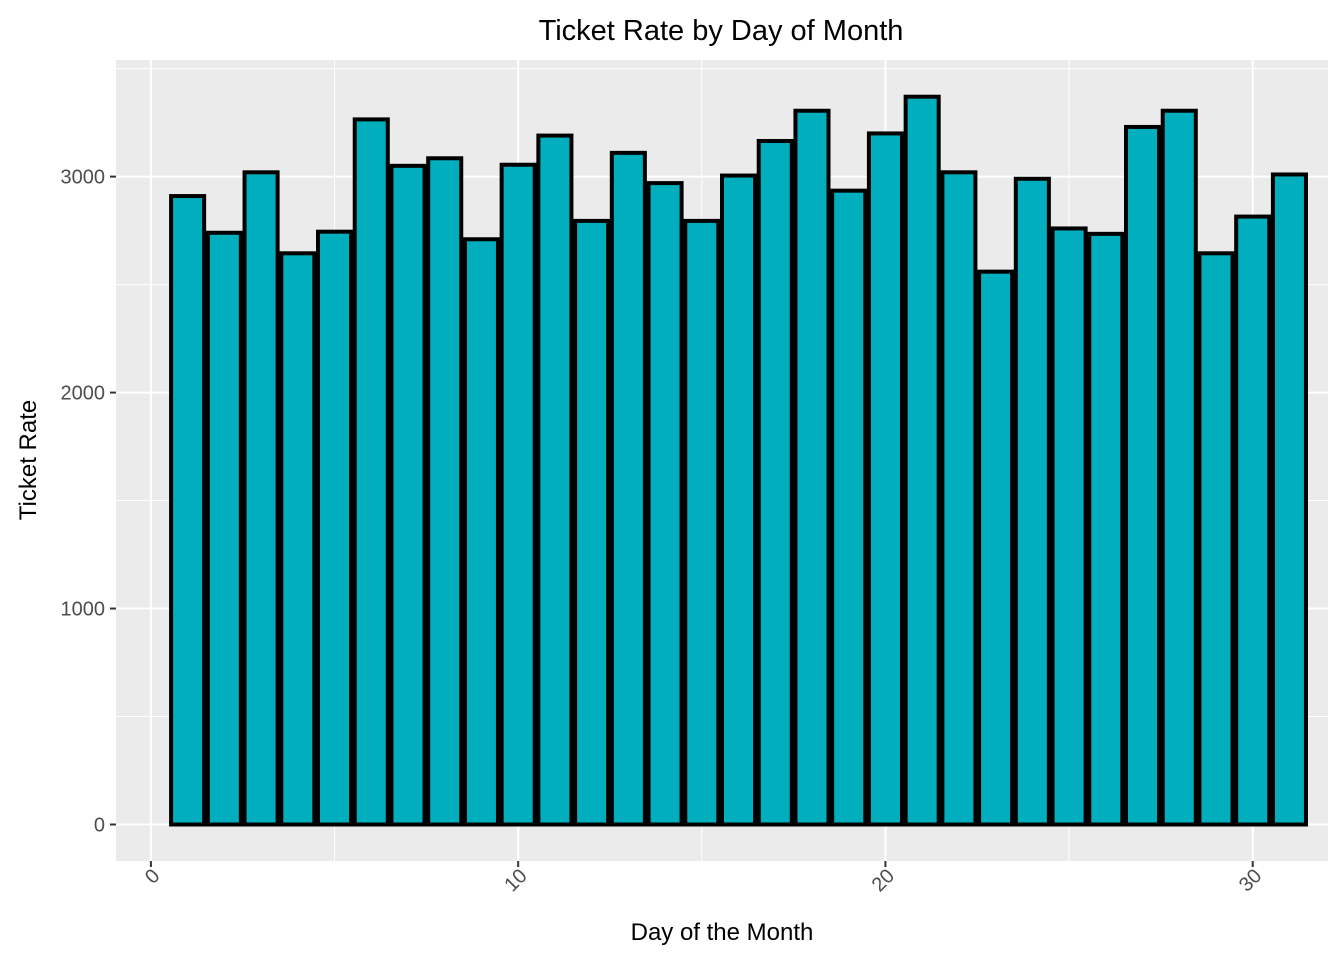 The image size is (1344, 965). Describe the element at coordinates (28, 460) in the screenshot. I see `y-axis-label: Ticket Rate` at that location.